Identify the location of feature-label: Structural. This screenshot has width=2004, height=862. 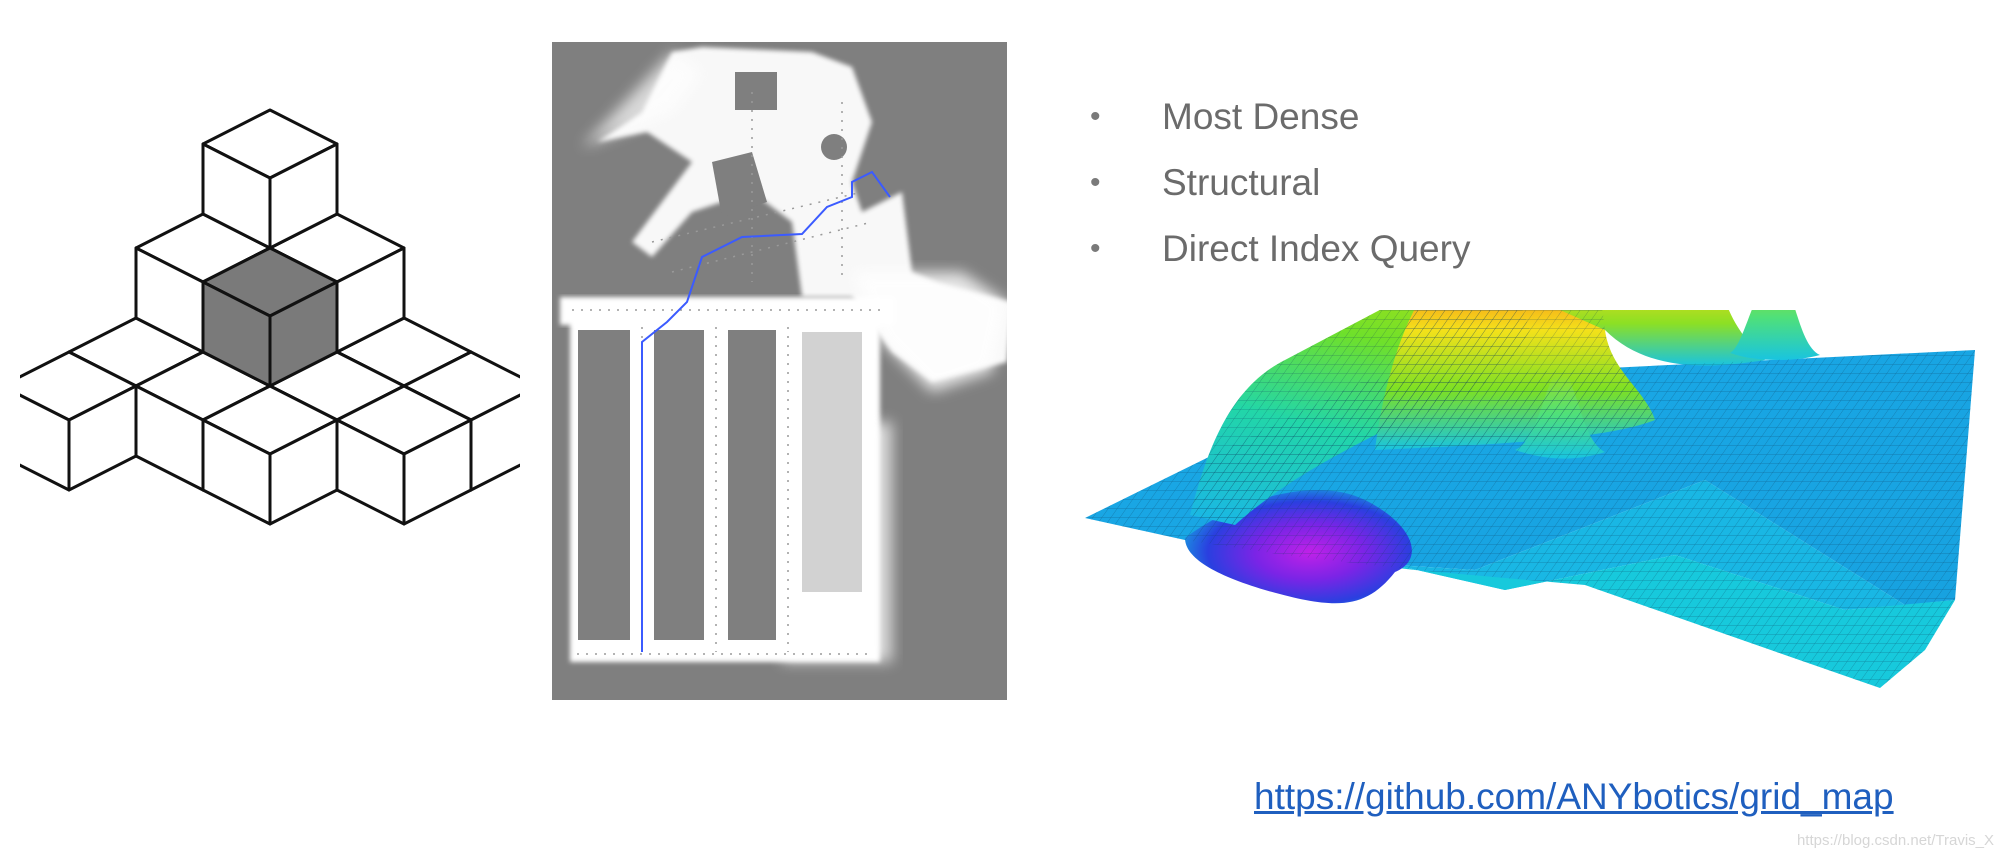
(1241, 182).